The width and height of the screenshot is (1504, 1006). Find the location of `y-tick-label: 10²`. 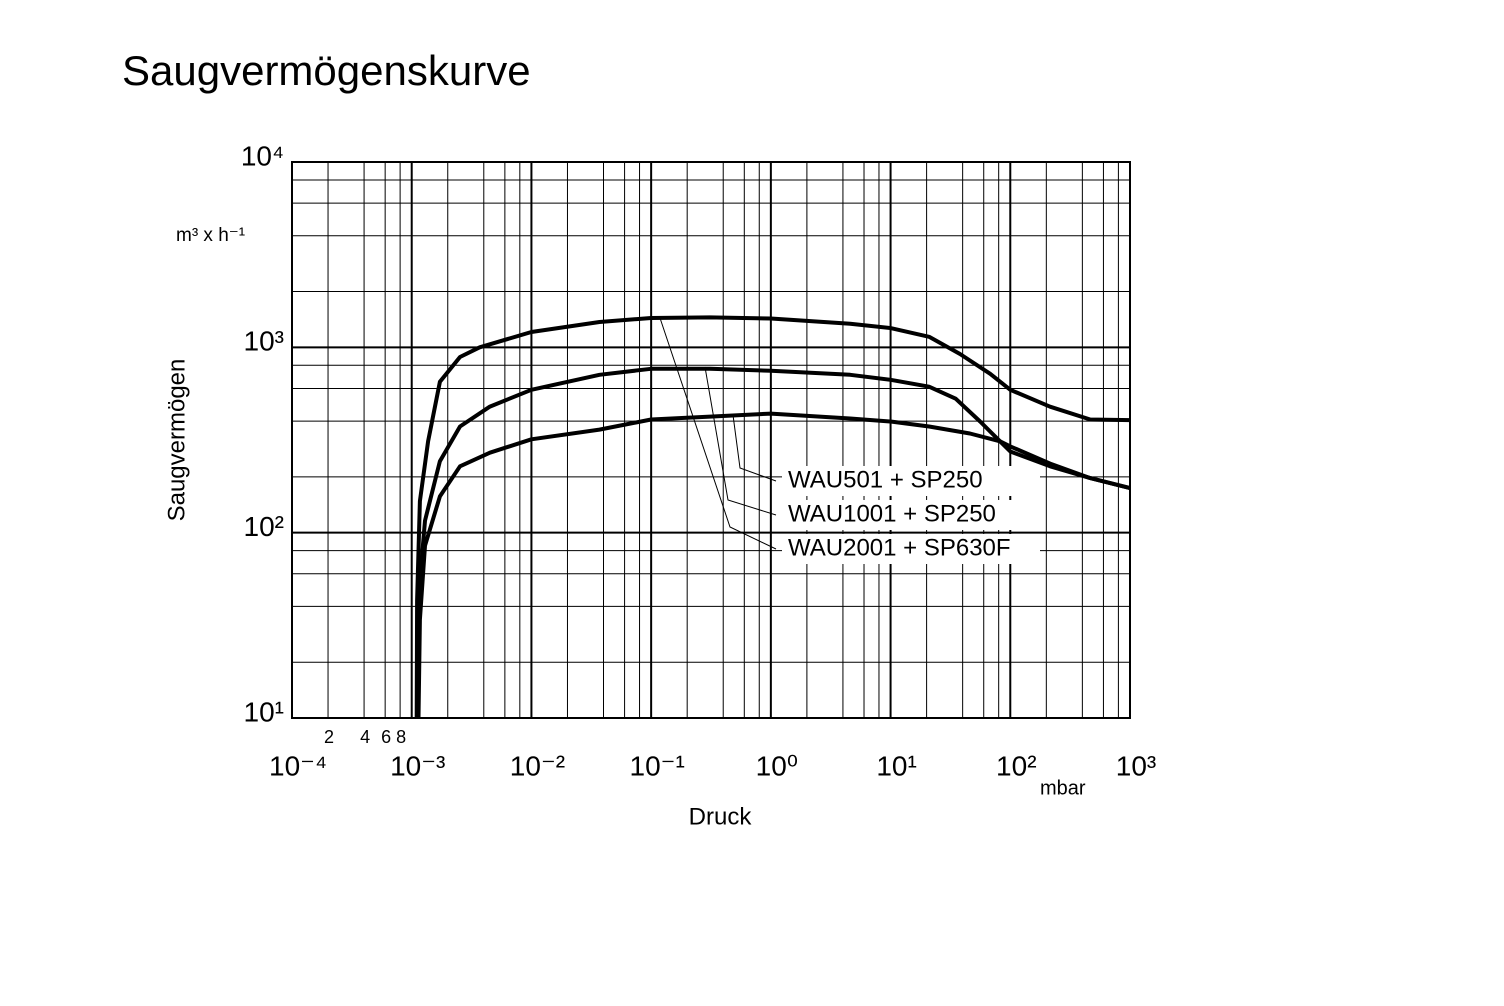

y-tick-label: 10² is located at coordinates (264, 526).